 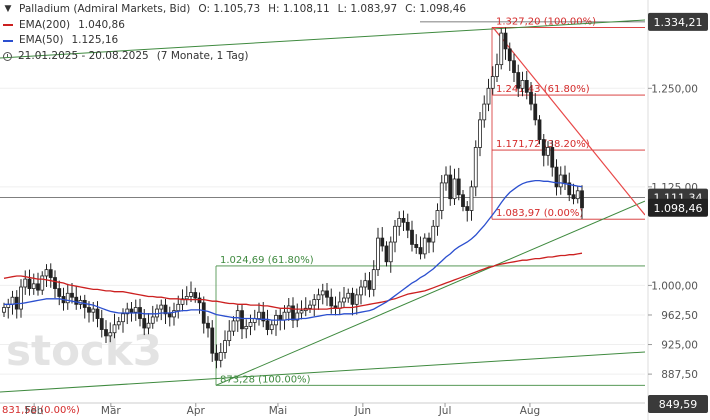 I want to click on x-axis: Feb Mär Apr Mai Jun Jul Aug, so click(x=322, y=409).